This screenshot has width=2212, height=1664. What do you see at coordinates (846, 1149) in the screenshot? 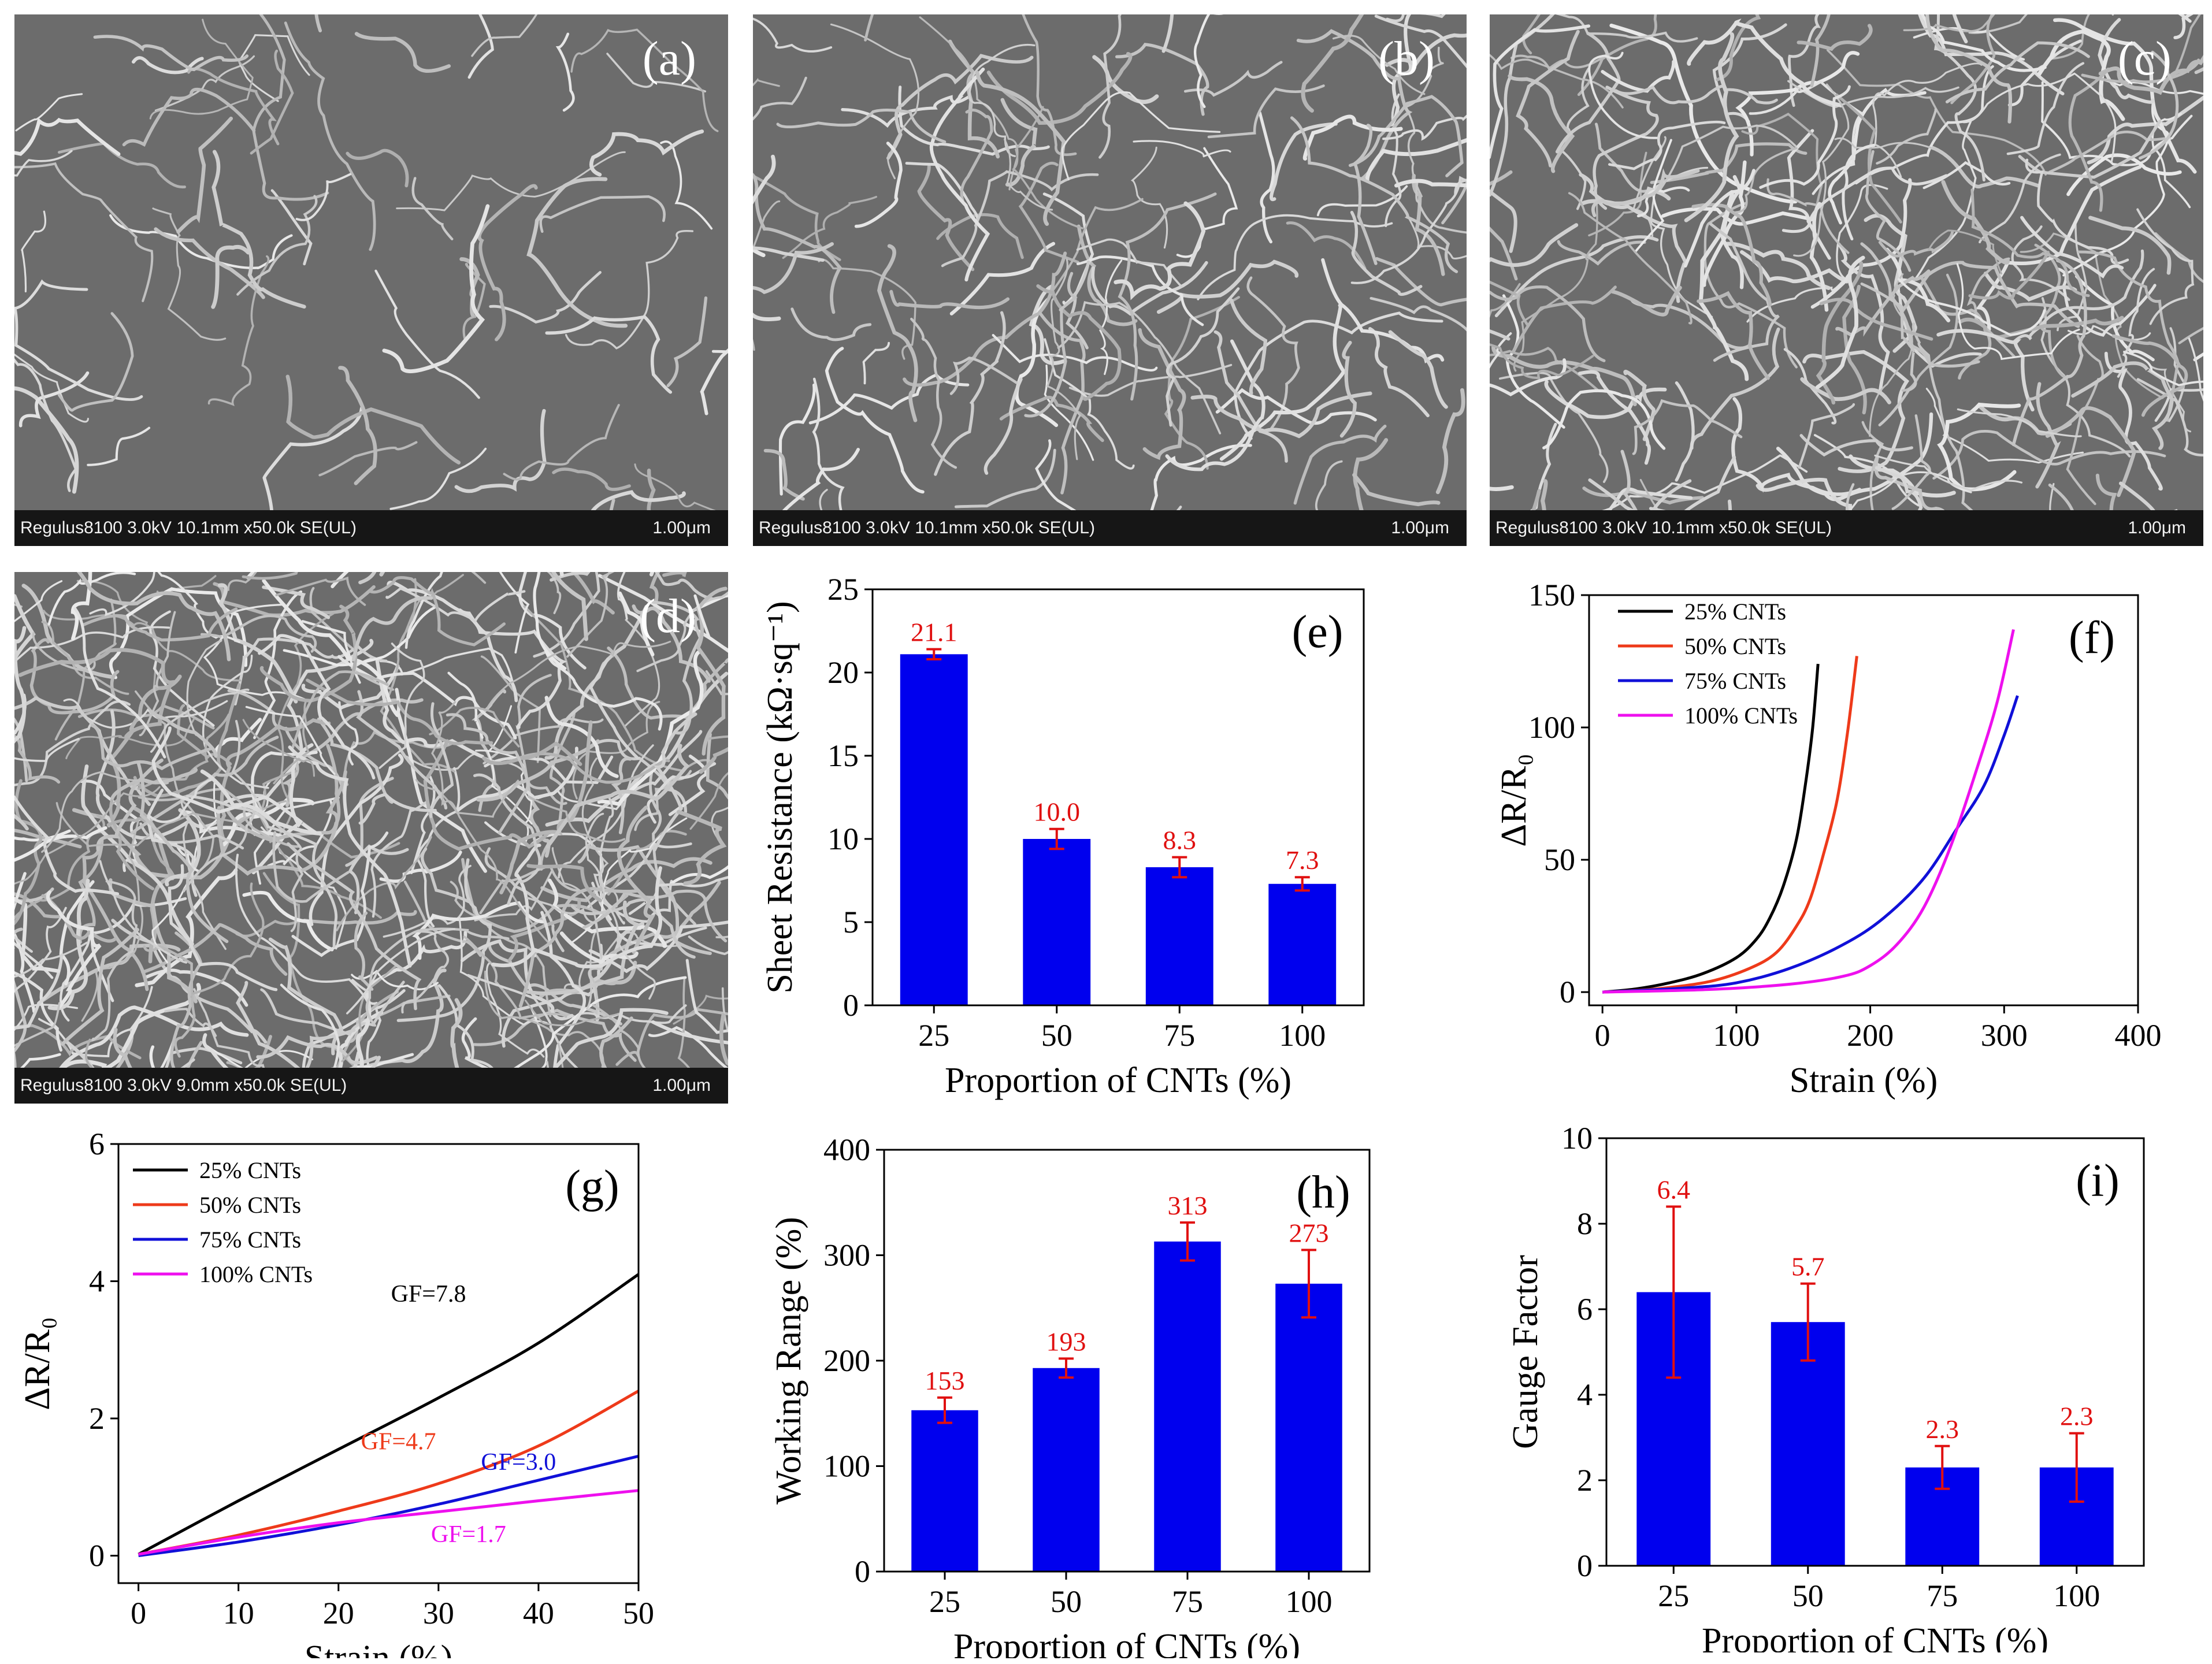
I see `y-tick-label-400: 400` at bounding box center [846, 1149].